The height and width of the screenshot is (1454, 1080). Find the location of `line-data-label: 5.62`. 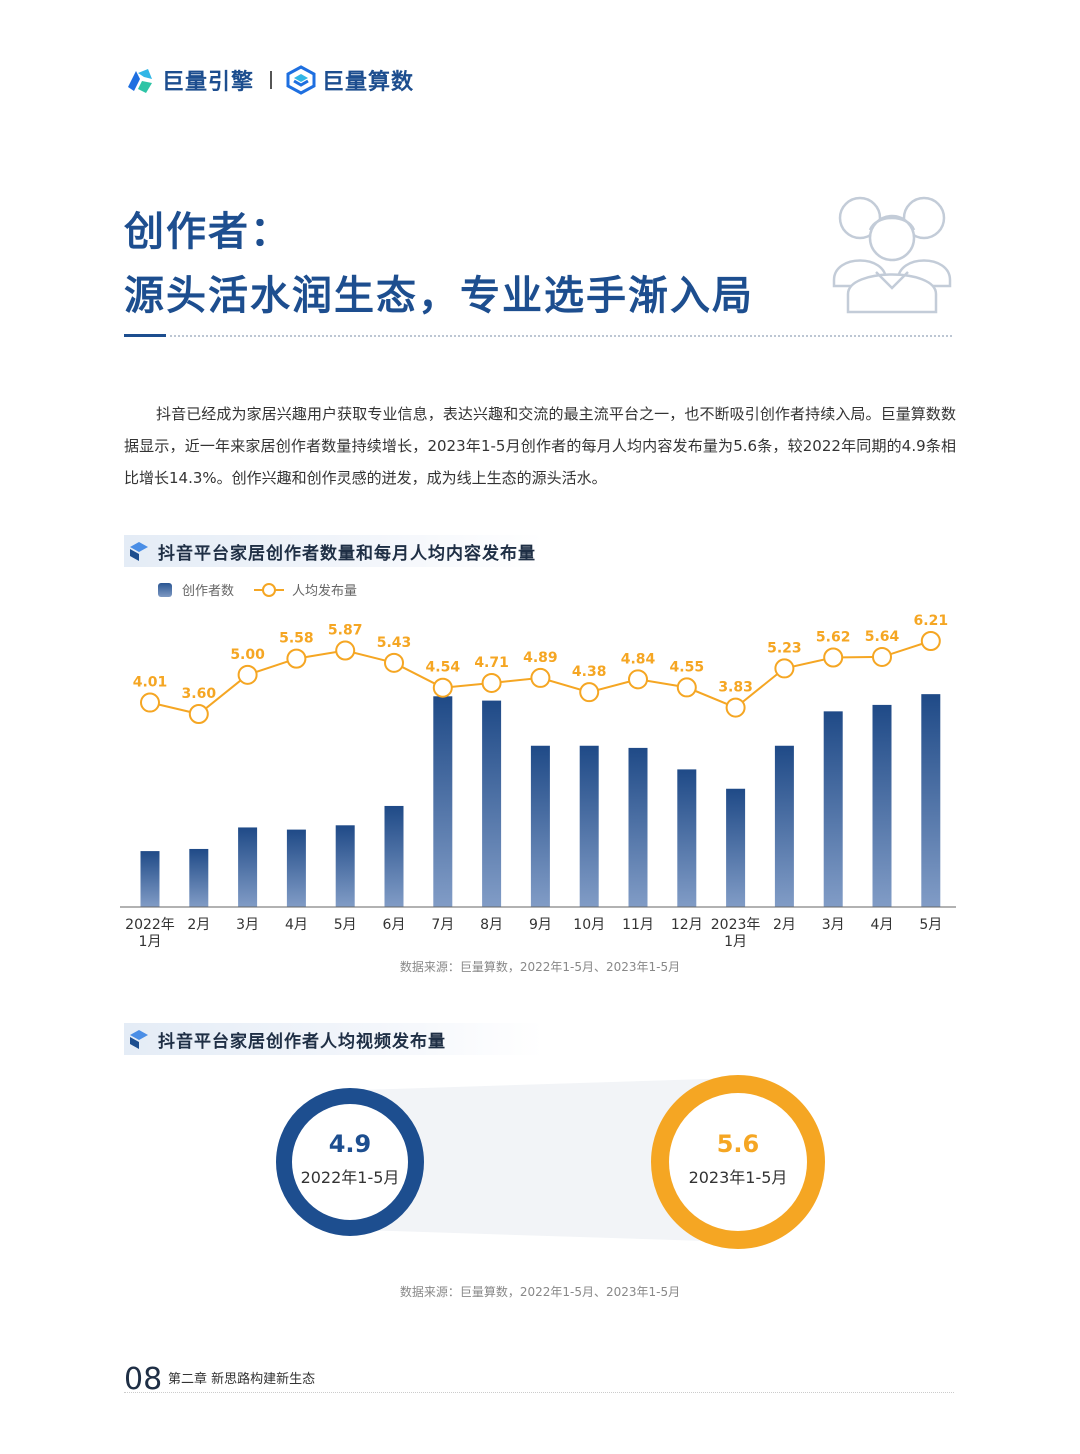

line-data-label: 5.62 is located at coordinates (833, 638).